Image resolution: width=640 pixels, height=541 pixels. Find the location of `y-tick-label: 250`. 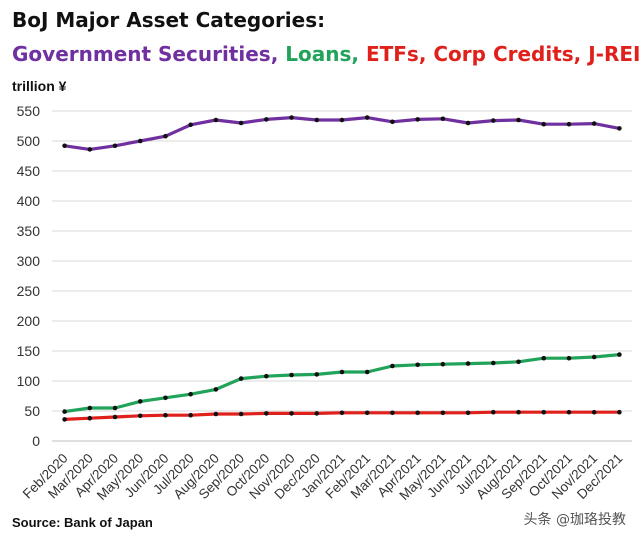

y-tick-label: 250 is located at coordinates (29, 291).